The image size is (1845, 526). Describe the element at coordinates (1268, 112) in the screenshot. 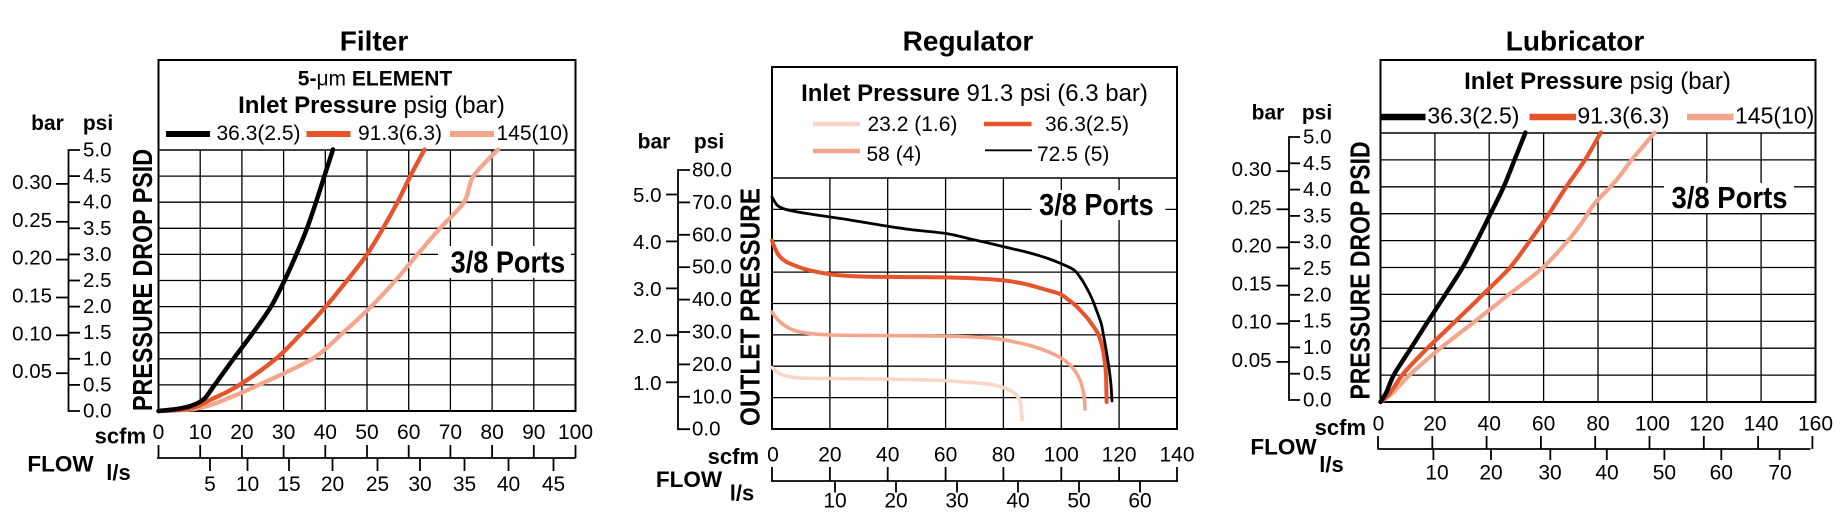

I see `svg-text: bar` at that location.